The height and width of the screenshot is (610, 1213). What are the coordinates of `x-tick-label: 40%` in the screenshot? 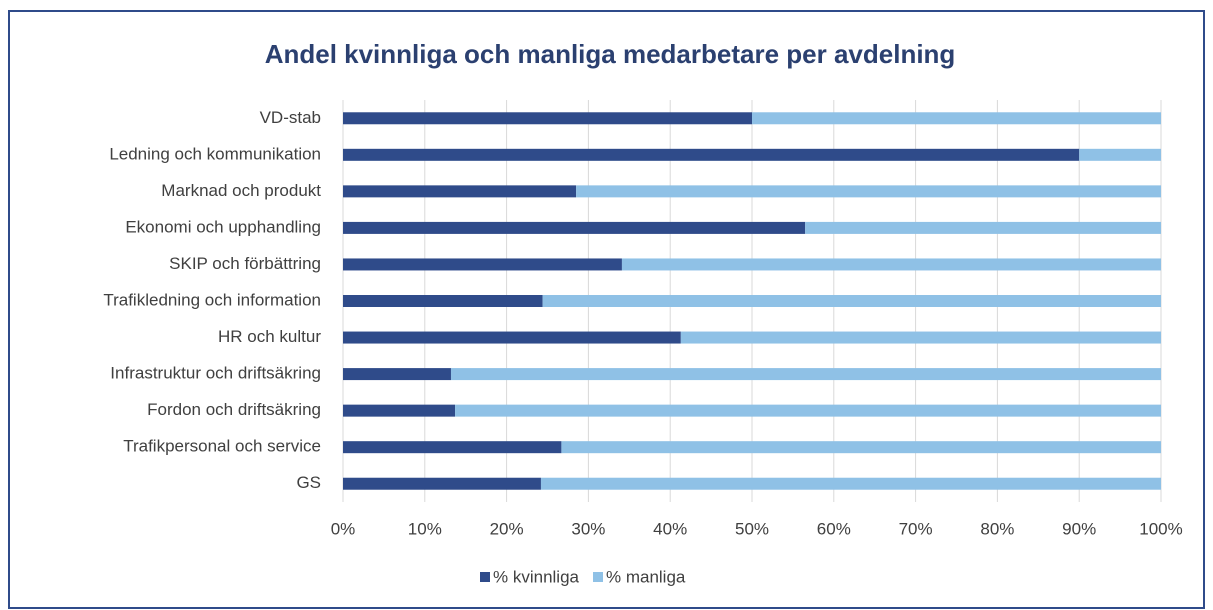 It's located at (670, 528).